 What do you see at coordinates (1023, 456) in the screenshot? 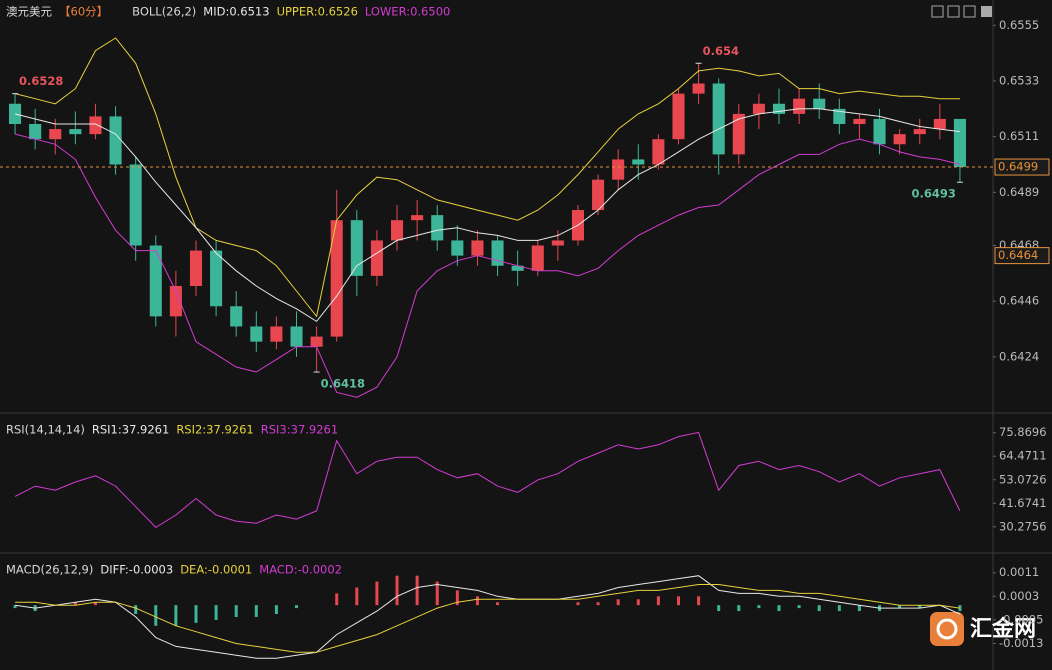
I see `y-tick-label: 64.4711` at bounding box center [1023, 456].